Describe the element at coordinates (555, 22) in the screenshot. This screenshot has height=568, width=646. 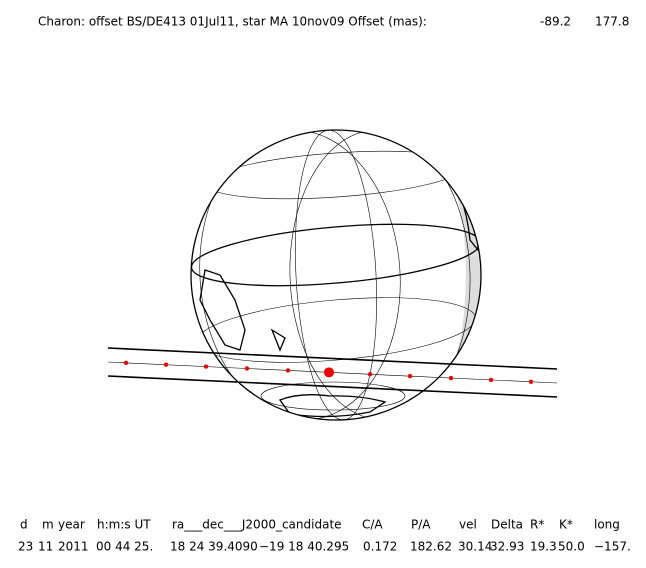
I see `offset-x: -89.2` at that location.